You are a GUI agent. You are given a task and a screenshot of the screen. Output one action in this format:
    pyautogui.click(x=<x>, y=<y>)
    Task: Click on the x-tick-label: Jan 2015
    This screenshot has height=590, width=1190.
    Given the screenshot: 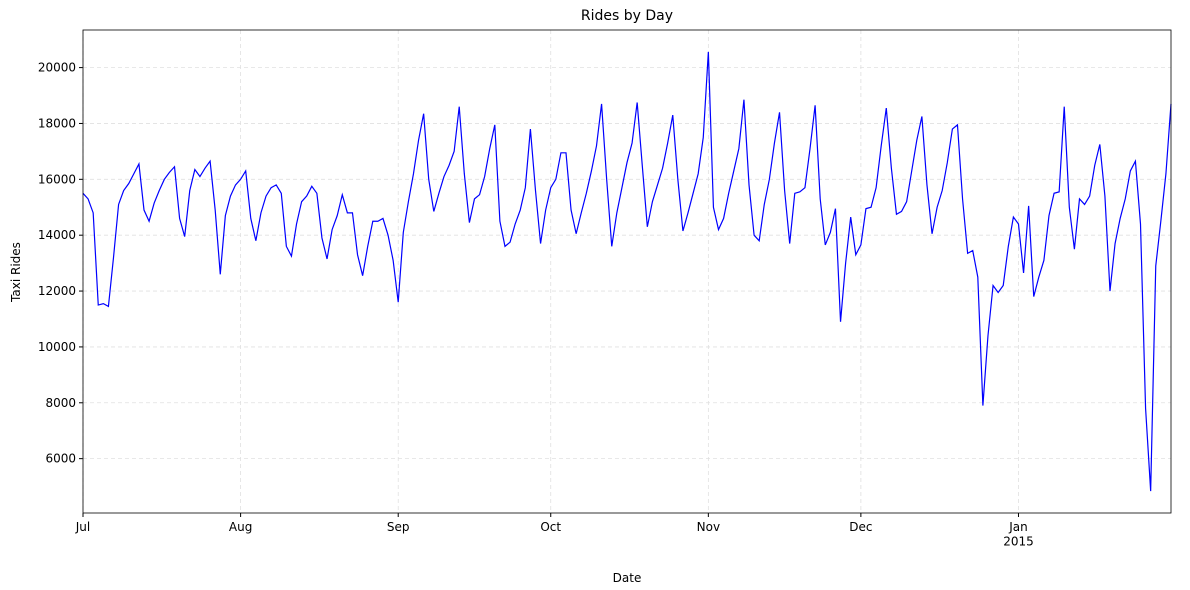 What is the action you would take?
    pyautogui.click(x=1018, y=534)
    